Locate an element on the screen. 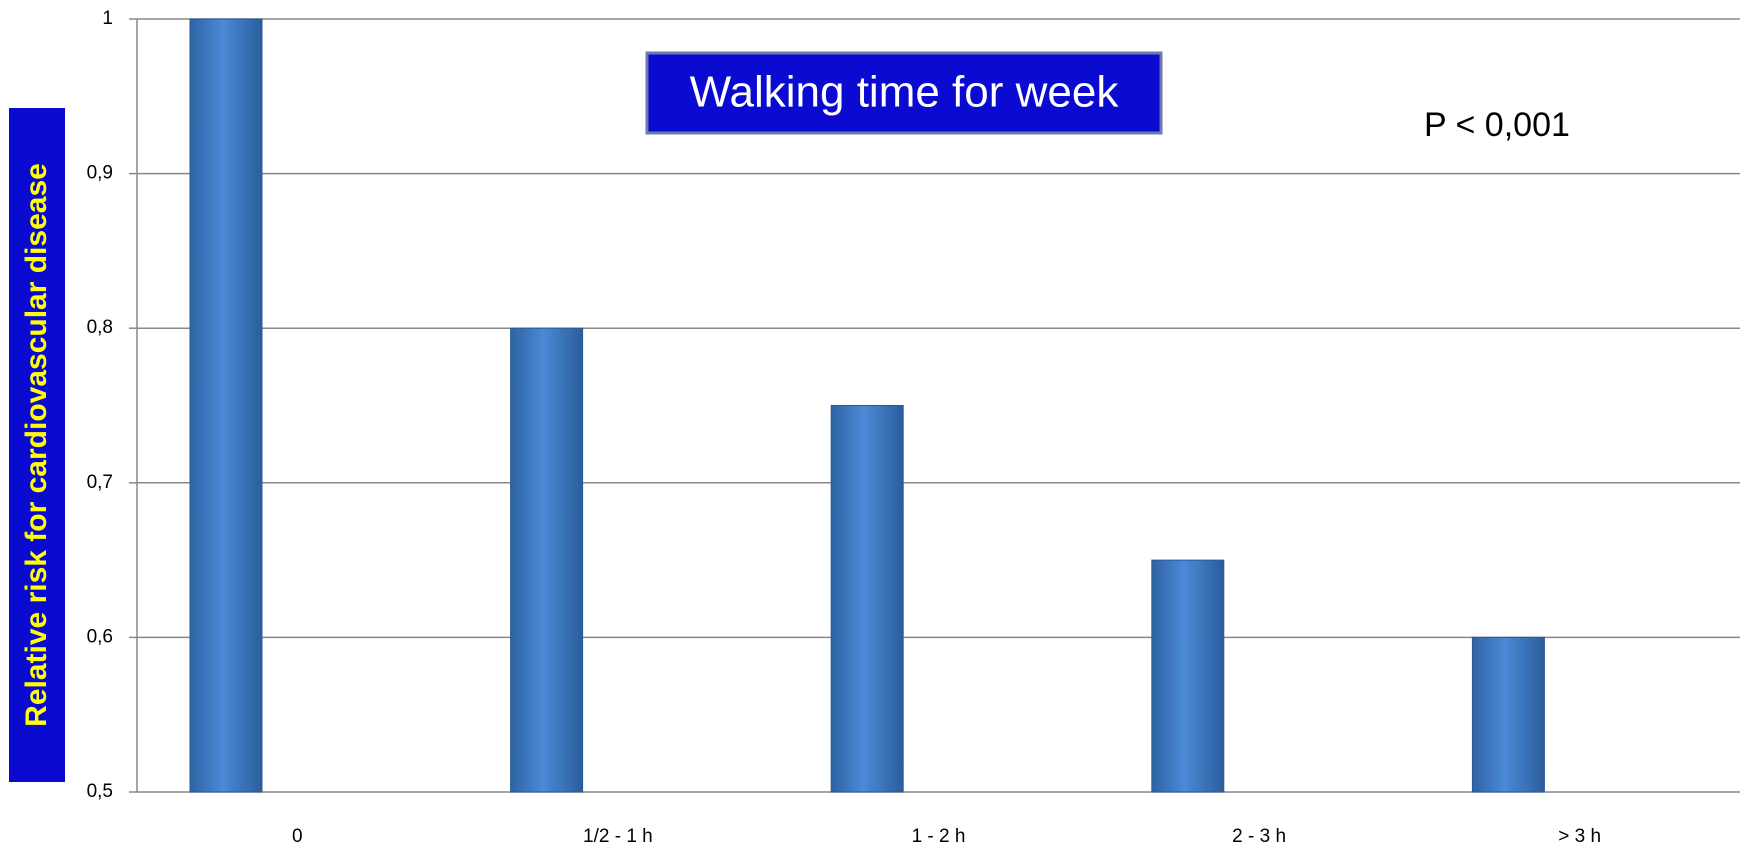  title-box is located at coordinates (904, 93).